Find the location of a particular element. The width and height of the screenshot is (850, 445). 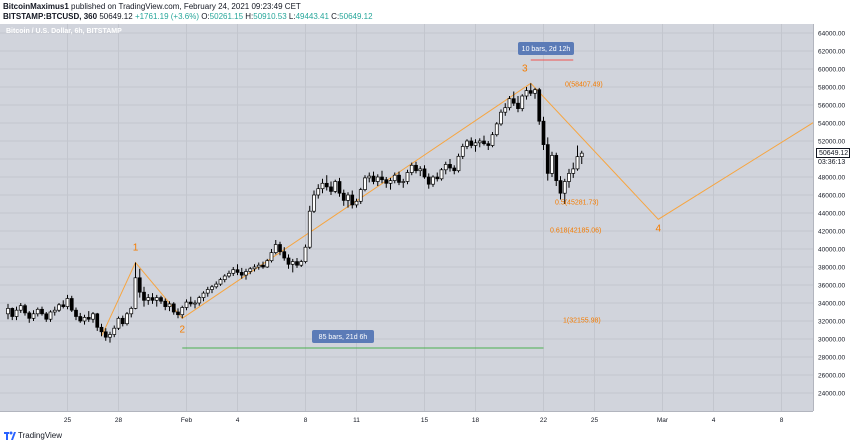

price-tick-label: 36000.00 is located at coordinates (831, 286).